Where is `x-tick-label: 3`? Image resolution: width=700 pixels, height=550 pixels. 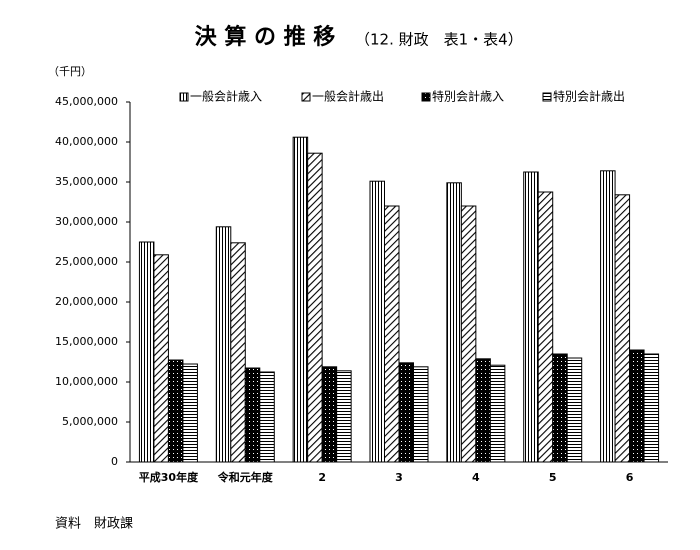
x-tick-label: 3 is located at coordinates (399, 477).